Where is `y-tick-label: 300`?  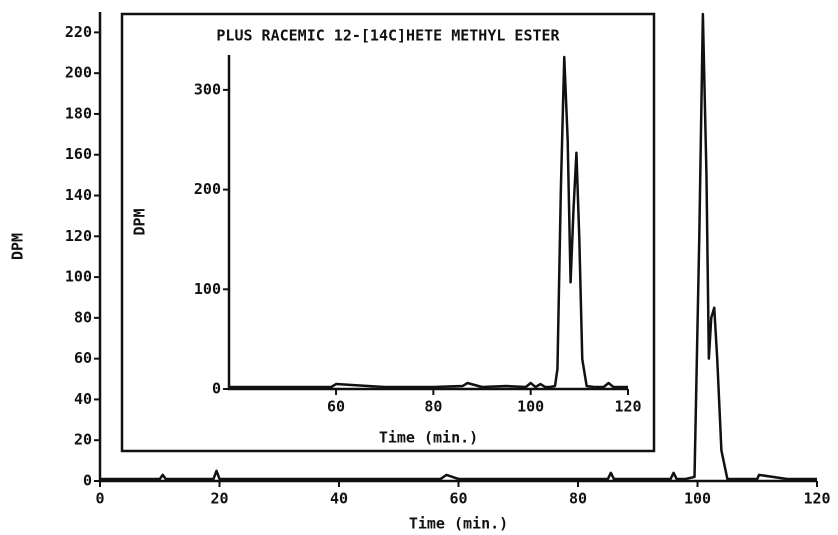
y-tick-label: 300 is located at coordinates (207, 89).